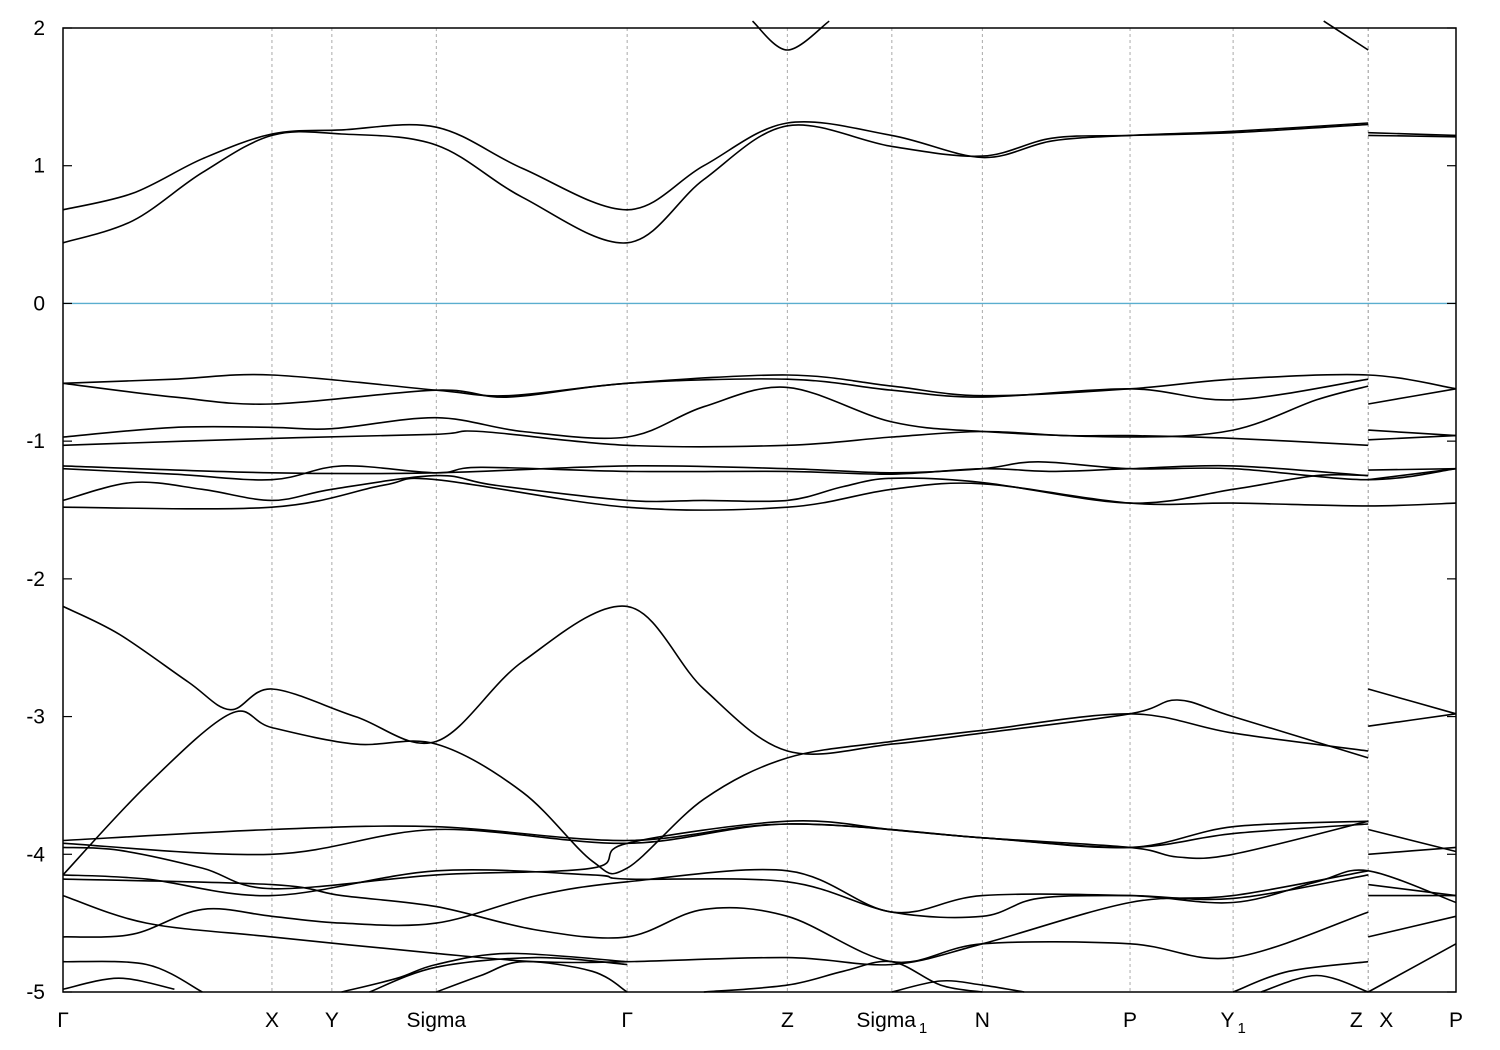 This screenshot has height=1050, width=1500. Describe the element at coordinates (35, 579) in the screenshot. I see `y-tick-label: -2` at that location.